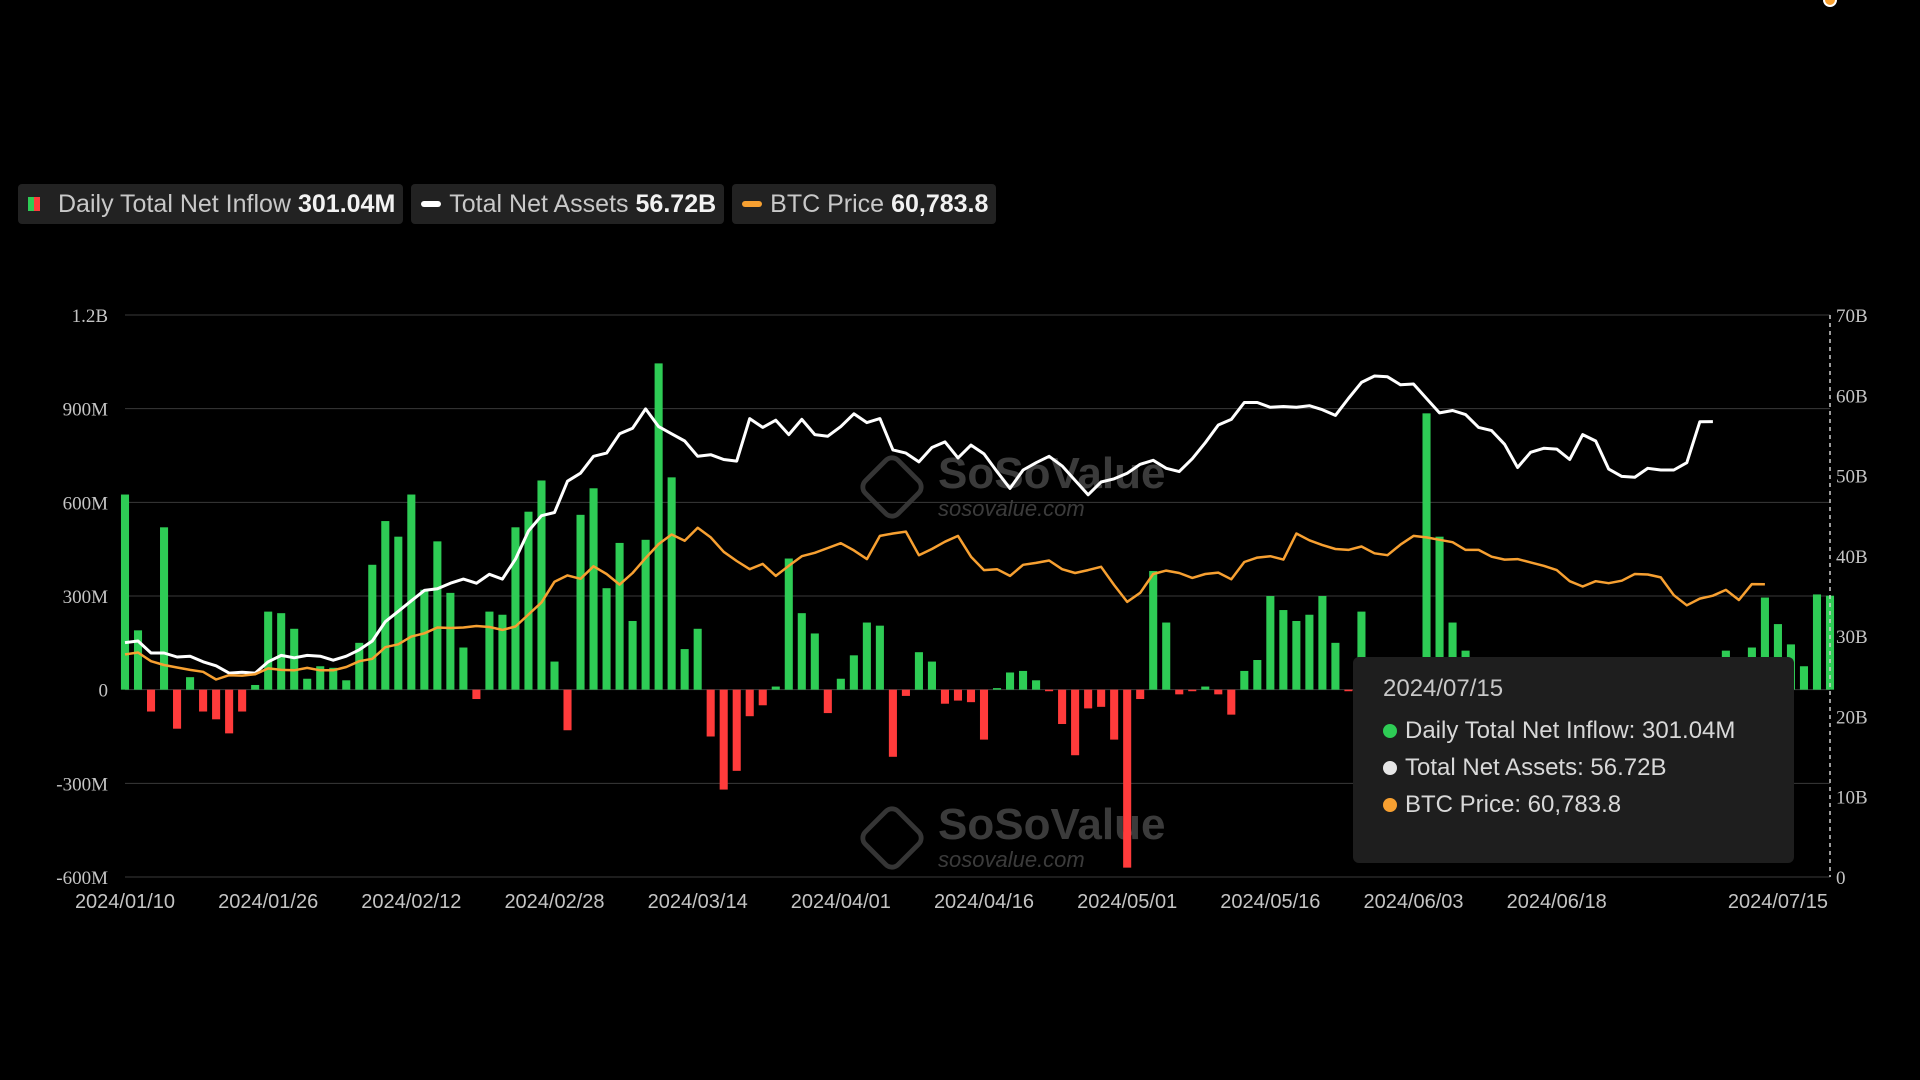  What do you see at coordinates (86, 503) in the screenshot?
I see `y-left-tick-label: 600M` at bounding box center [86, 503].